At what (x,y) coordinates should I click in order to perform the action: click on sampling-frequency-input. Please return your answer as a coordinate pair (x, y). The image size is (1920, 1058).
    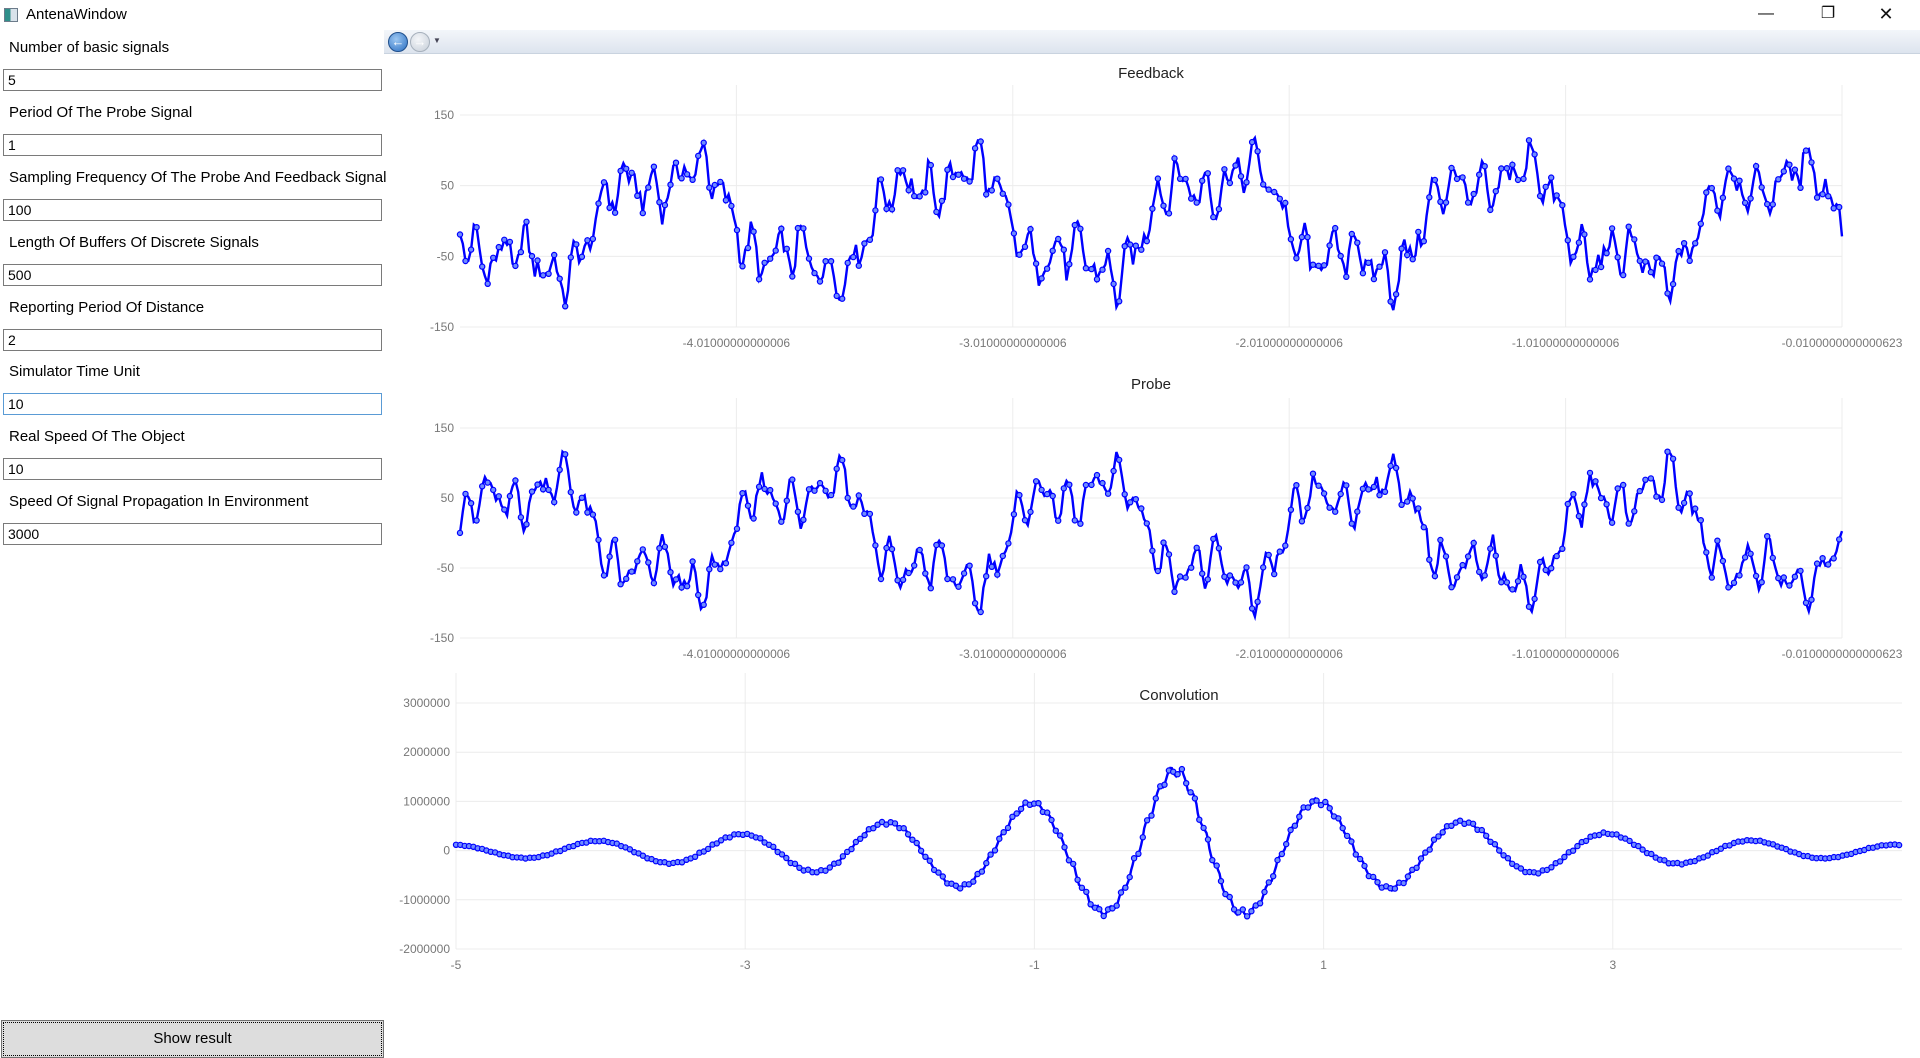
    Looking at the image, I should click on (192, 210).